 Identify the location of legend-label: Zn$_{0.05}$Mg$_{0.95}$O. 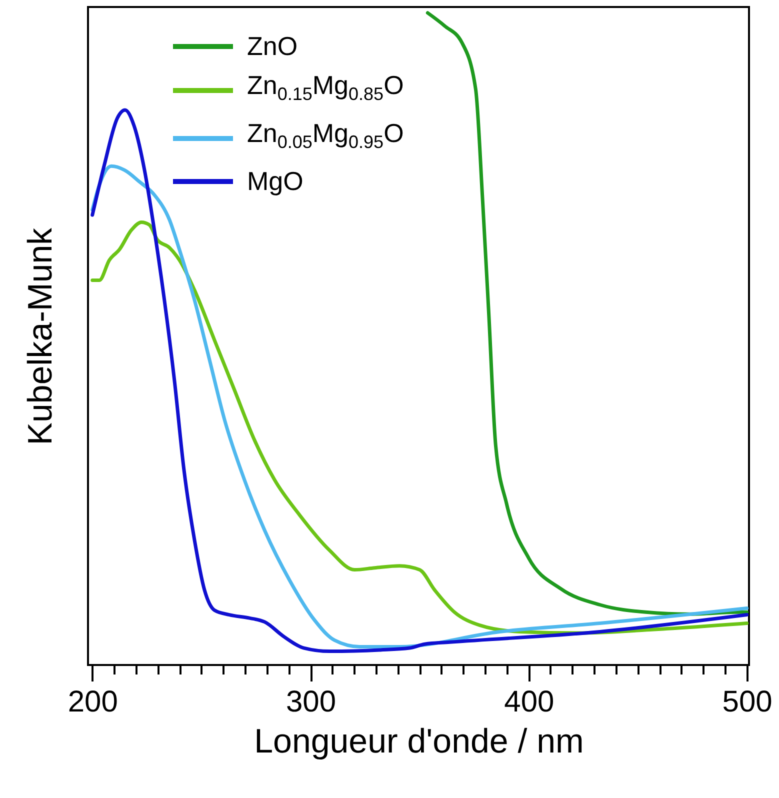
(325, 135).